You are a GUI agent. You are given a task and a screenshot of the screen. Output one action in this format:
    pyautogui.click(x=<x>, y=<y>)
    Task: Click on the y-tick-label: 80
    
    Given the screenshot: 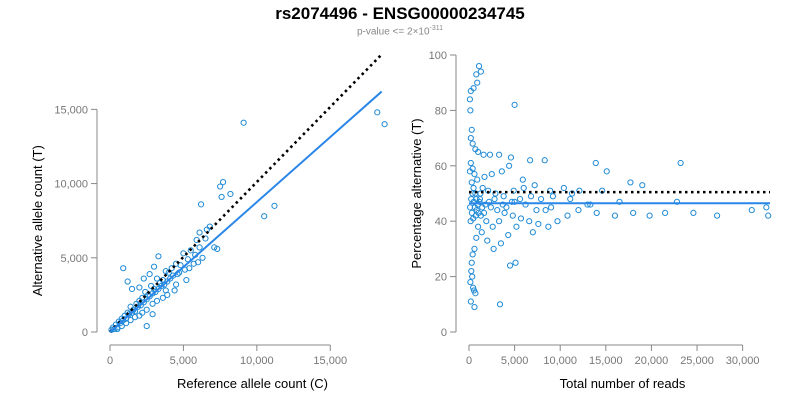 What is the action you would take?
    pyautogui.click(x=441, y=111)
    